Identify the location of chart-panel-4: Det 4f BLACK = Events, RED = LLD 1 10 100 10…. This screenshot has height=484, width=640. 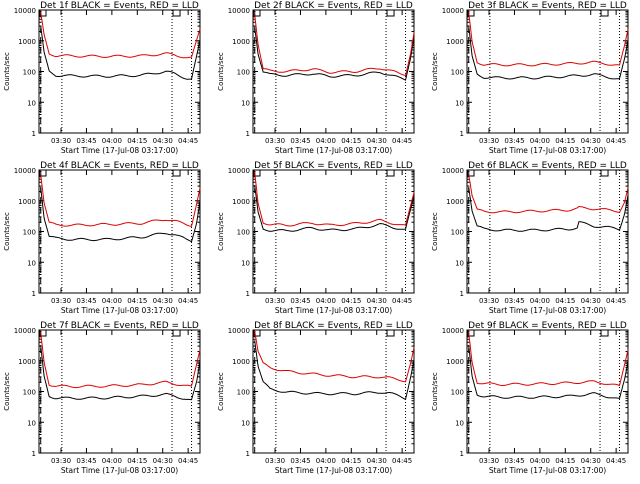
(102, 238).